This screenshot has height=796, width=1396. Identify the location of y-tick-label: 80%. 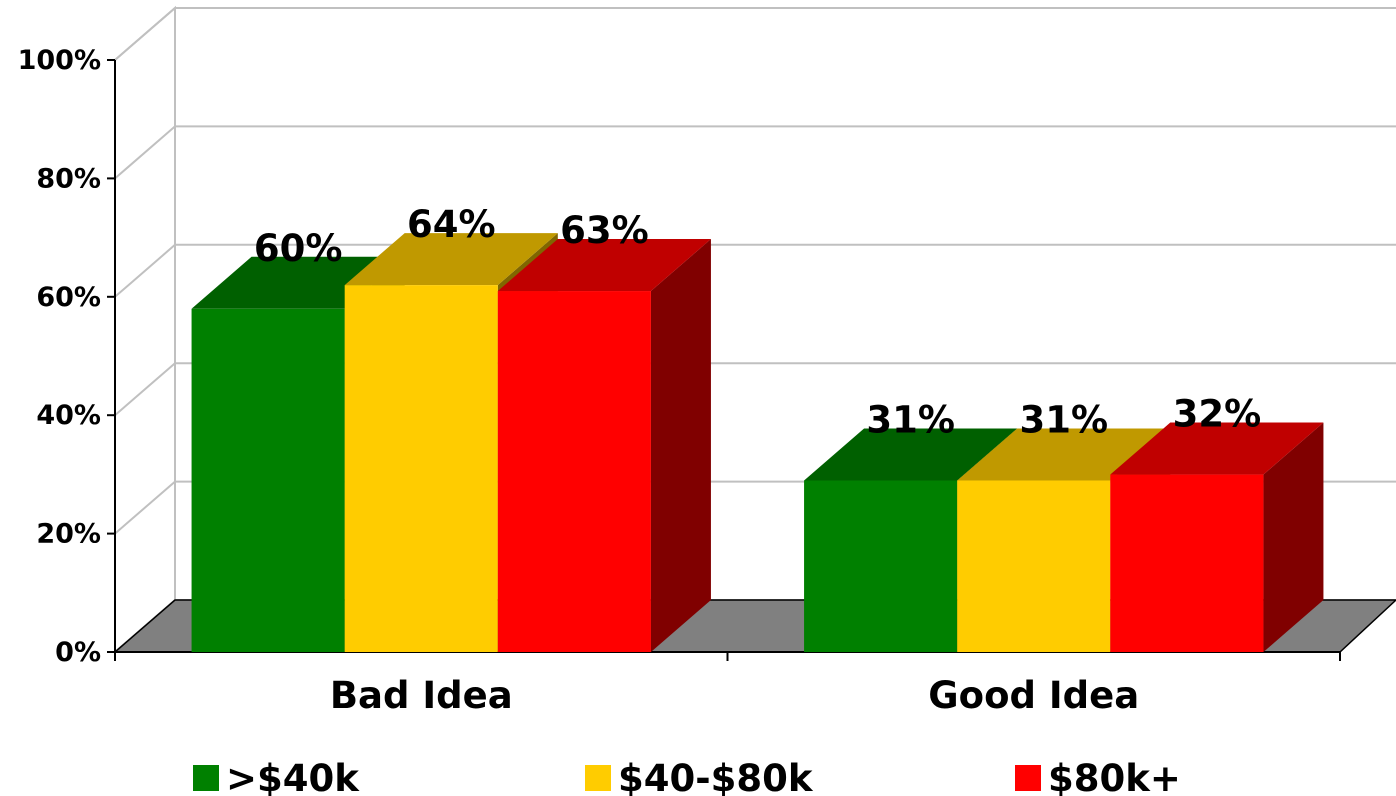
(68, 178).